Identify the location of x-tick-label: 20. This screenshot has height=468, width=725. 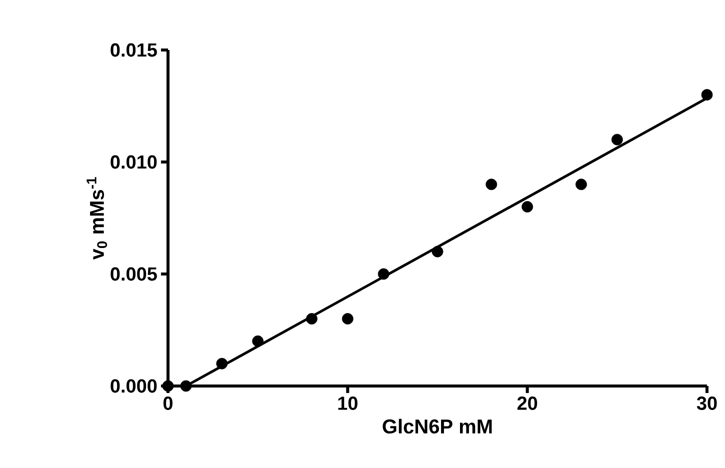
(527, 403).